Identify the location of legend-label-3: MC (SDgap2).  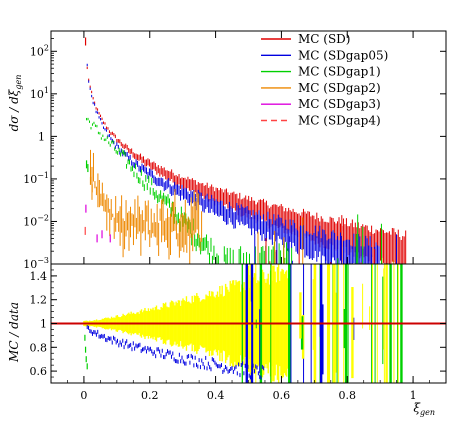
(339, 88).